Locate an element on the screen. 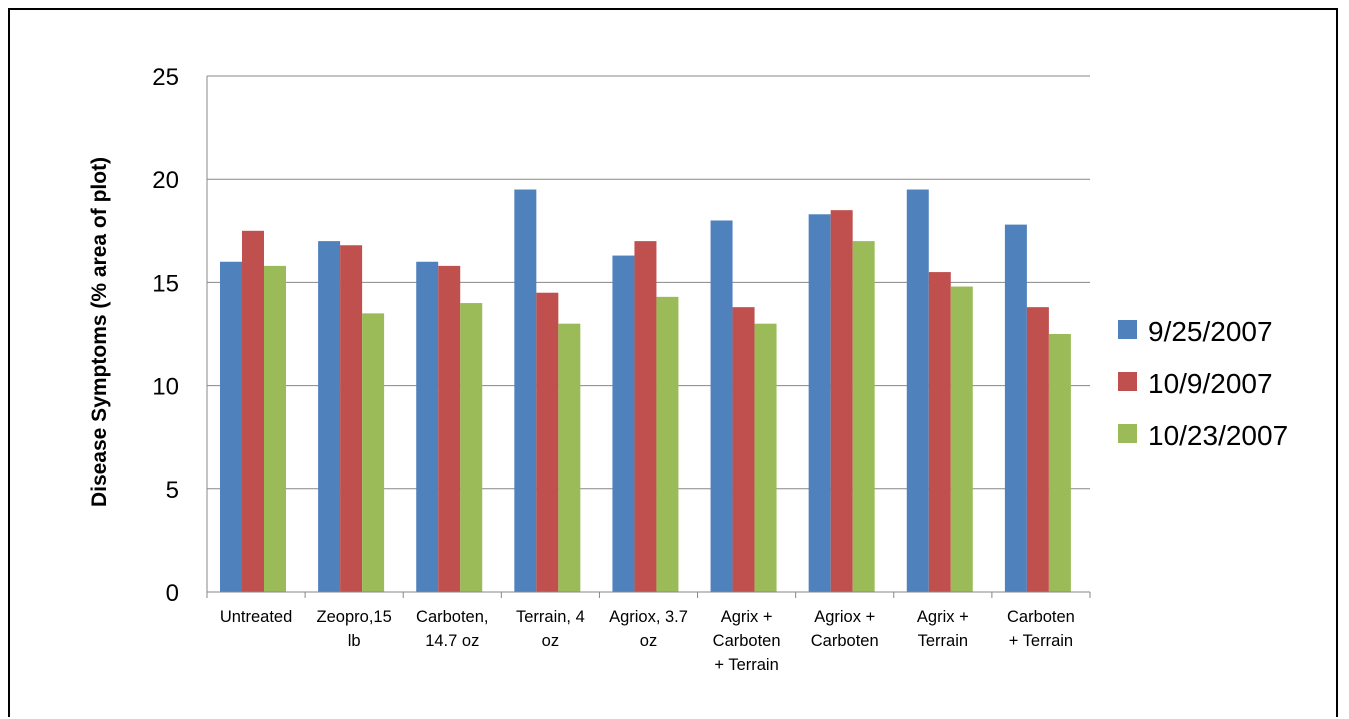  y-axis-label: Disease Symptoms (% area of plot) is located at coordinates (99, 332).